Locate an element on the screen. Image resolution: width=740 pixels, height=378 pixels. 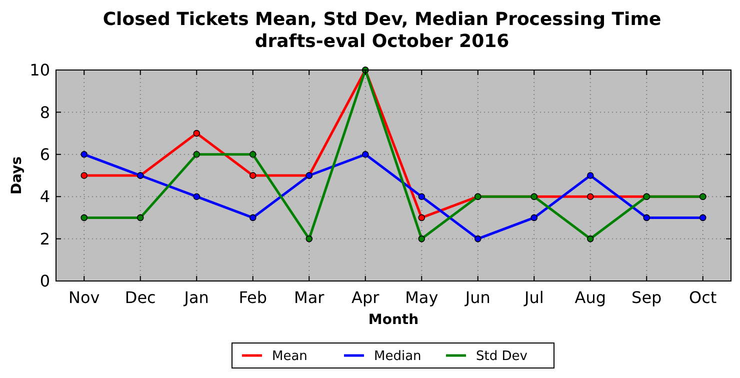
x-tick-label: Aug is located at coordinates (590, 297).